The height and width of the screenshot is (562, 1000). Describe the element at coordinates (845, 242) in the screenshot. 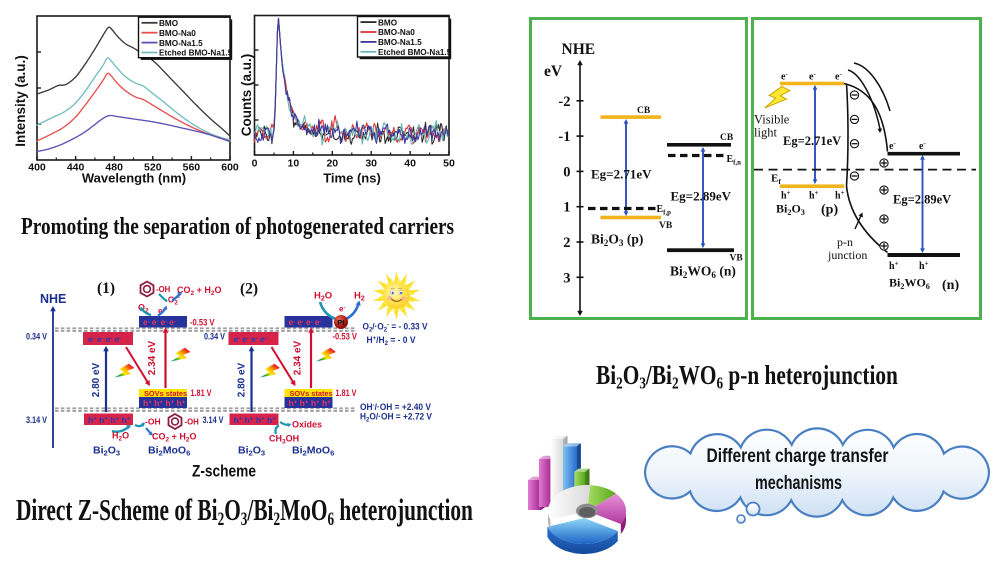

I see `svg-text: p-n` at that location.